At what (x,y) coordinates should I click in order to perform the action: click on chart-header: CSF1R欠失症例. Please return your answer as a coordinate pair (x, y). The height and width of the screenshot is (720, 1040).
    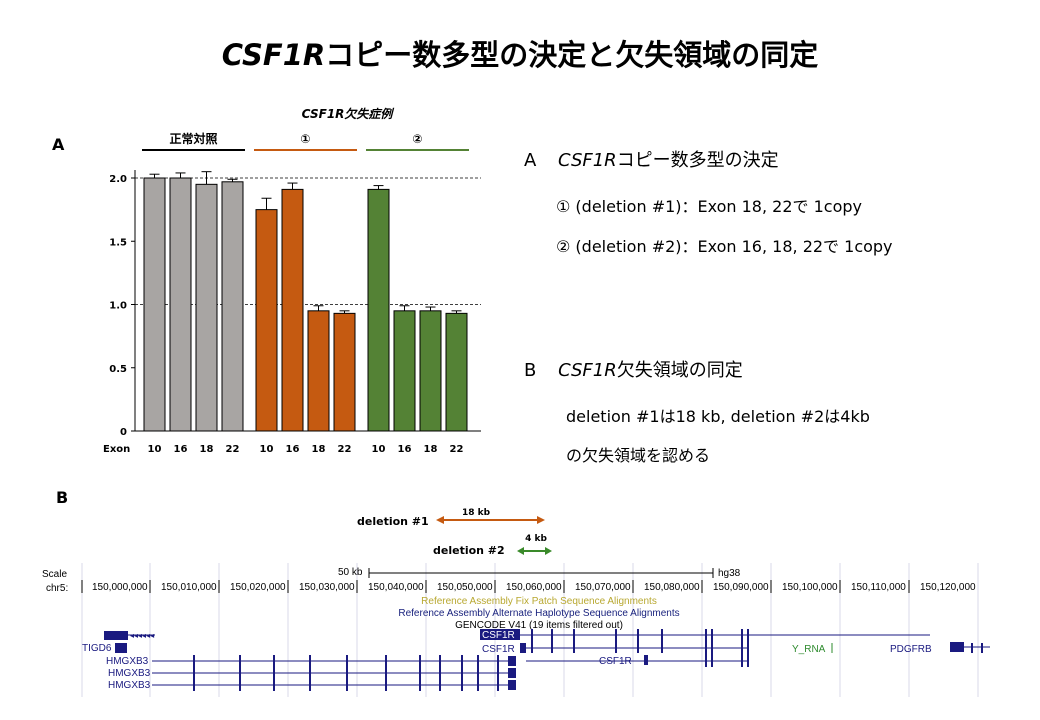
    Looking at the image, I should click on (348, 114).